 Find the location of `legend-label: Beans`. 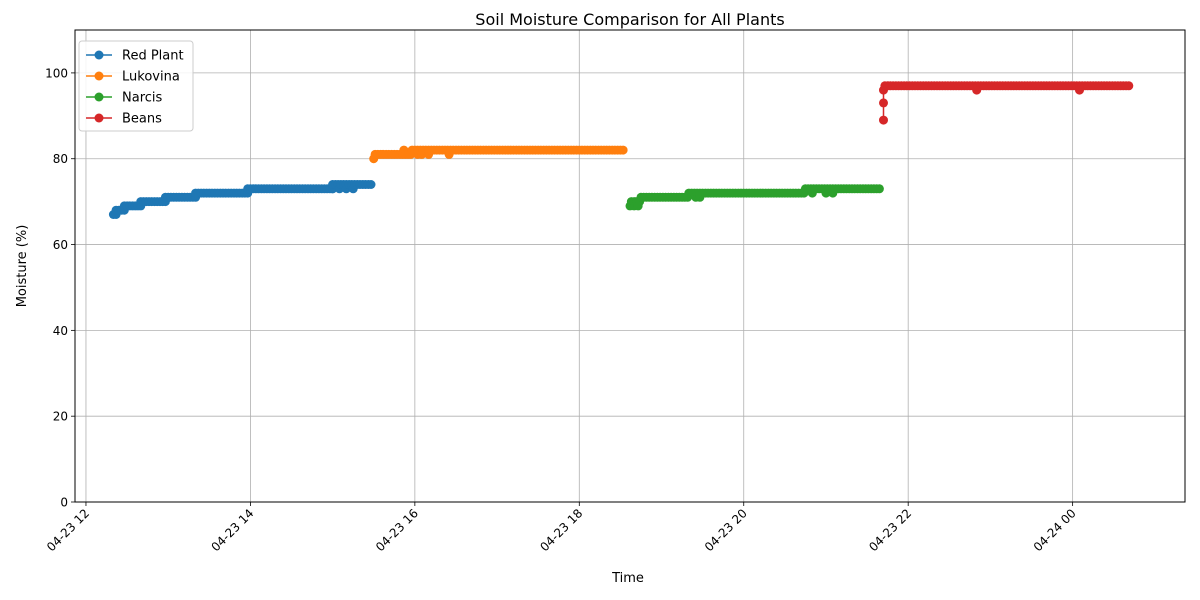

legend-label: Beans is located at coordinates (142, 119).